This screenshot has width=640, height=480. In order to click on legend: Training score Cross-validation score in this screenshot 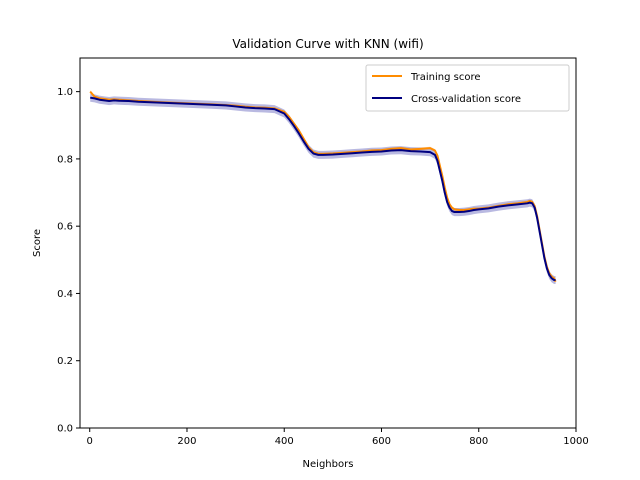, I will do `click(467, 88)`.